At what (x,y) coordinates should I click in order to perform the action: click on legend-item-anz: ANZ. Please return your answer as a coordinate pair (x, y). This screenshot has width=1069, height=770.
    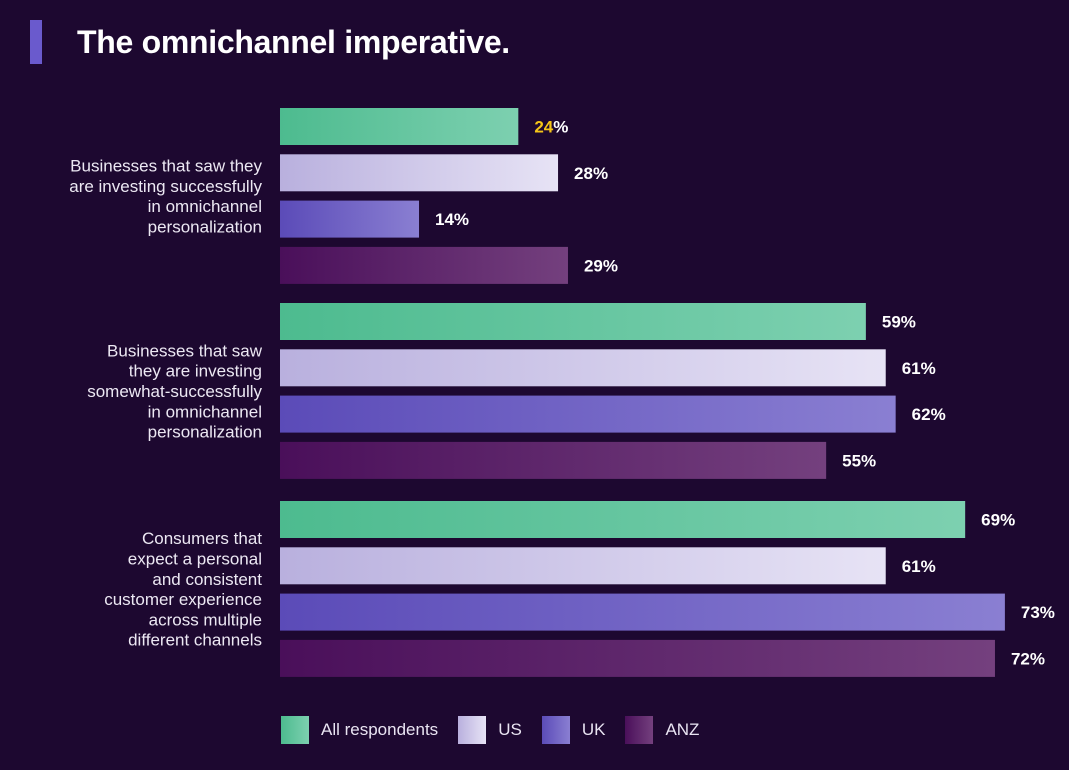
    Looking at the image, I should click on (662, 730).